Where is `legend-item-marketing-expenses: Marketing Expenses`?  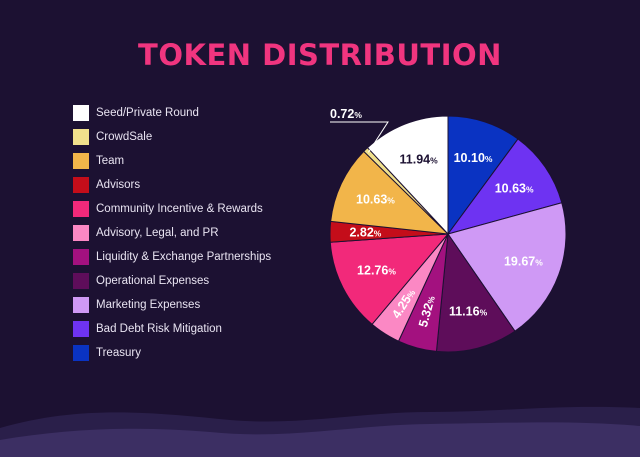
legend-item-marketing-expenses: Marketing Expenses is located at coordinates (136, 305).